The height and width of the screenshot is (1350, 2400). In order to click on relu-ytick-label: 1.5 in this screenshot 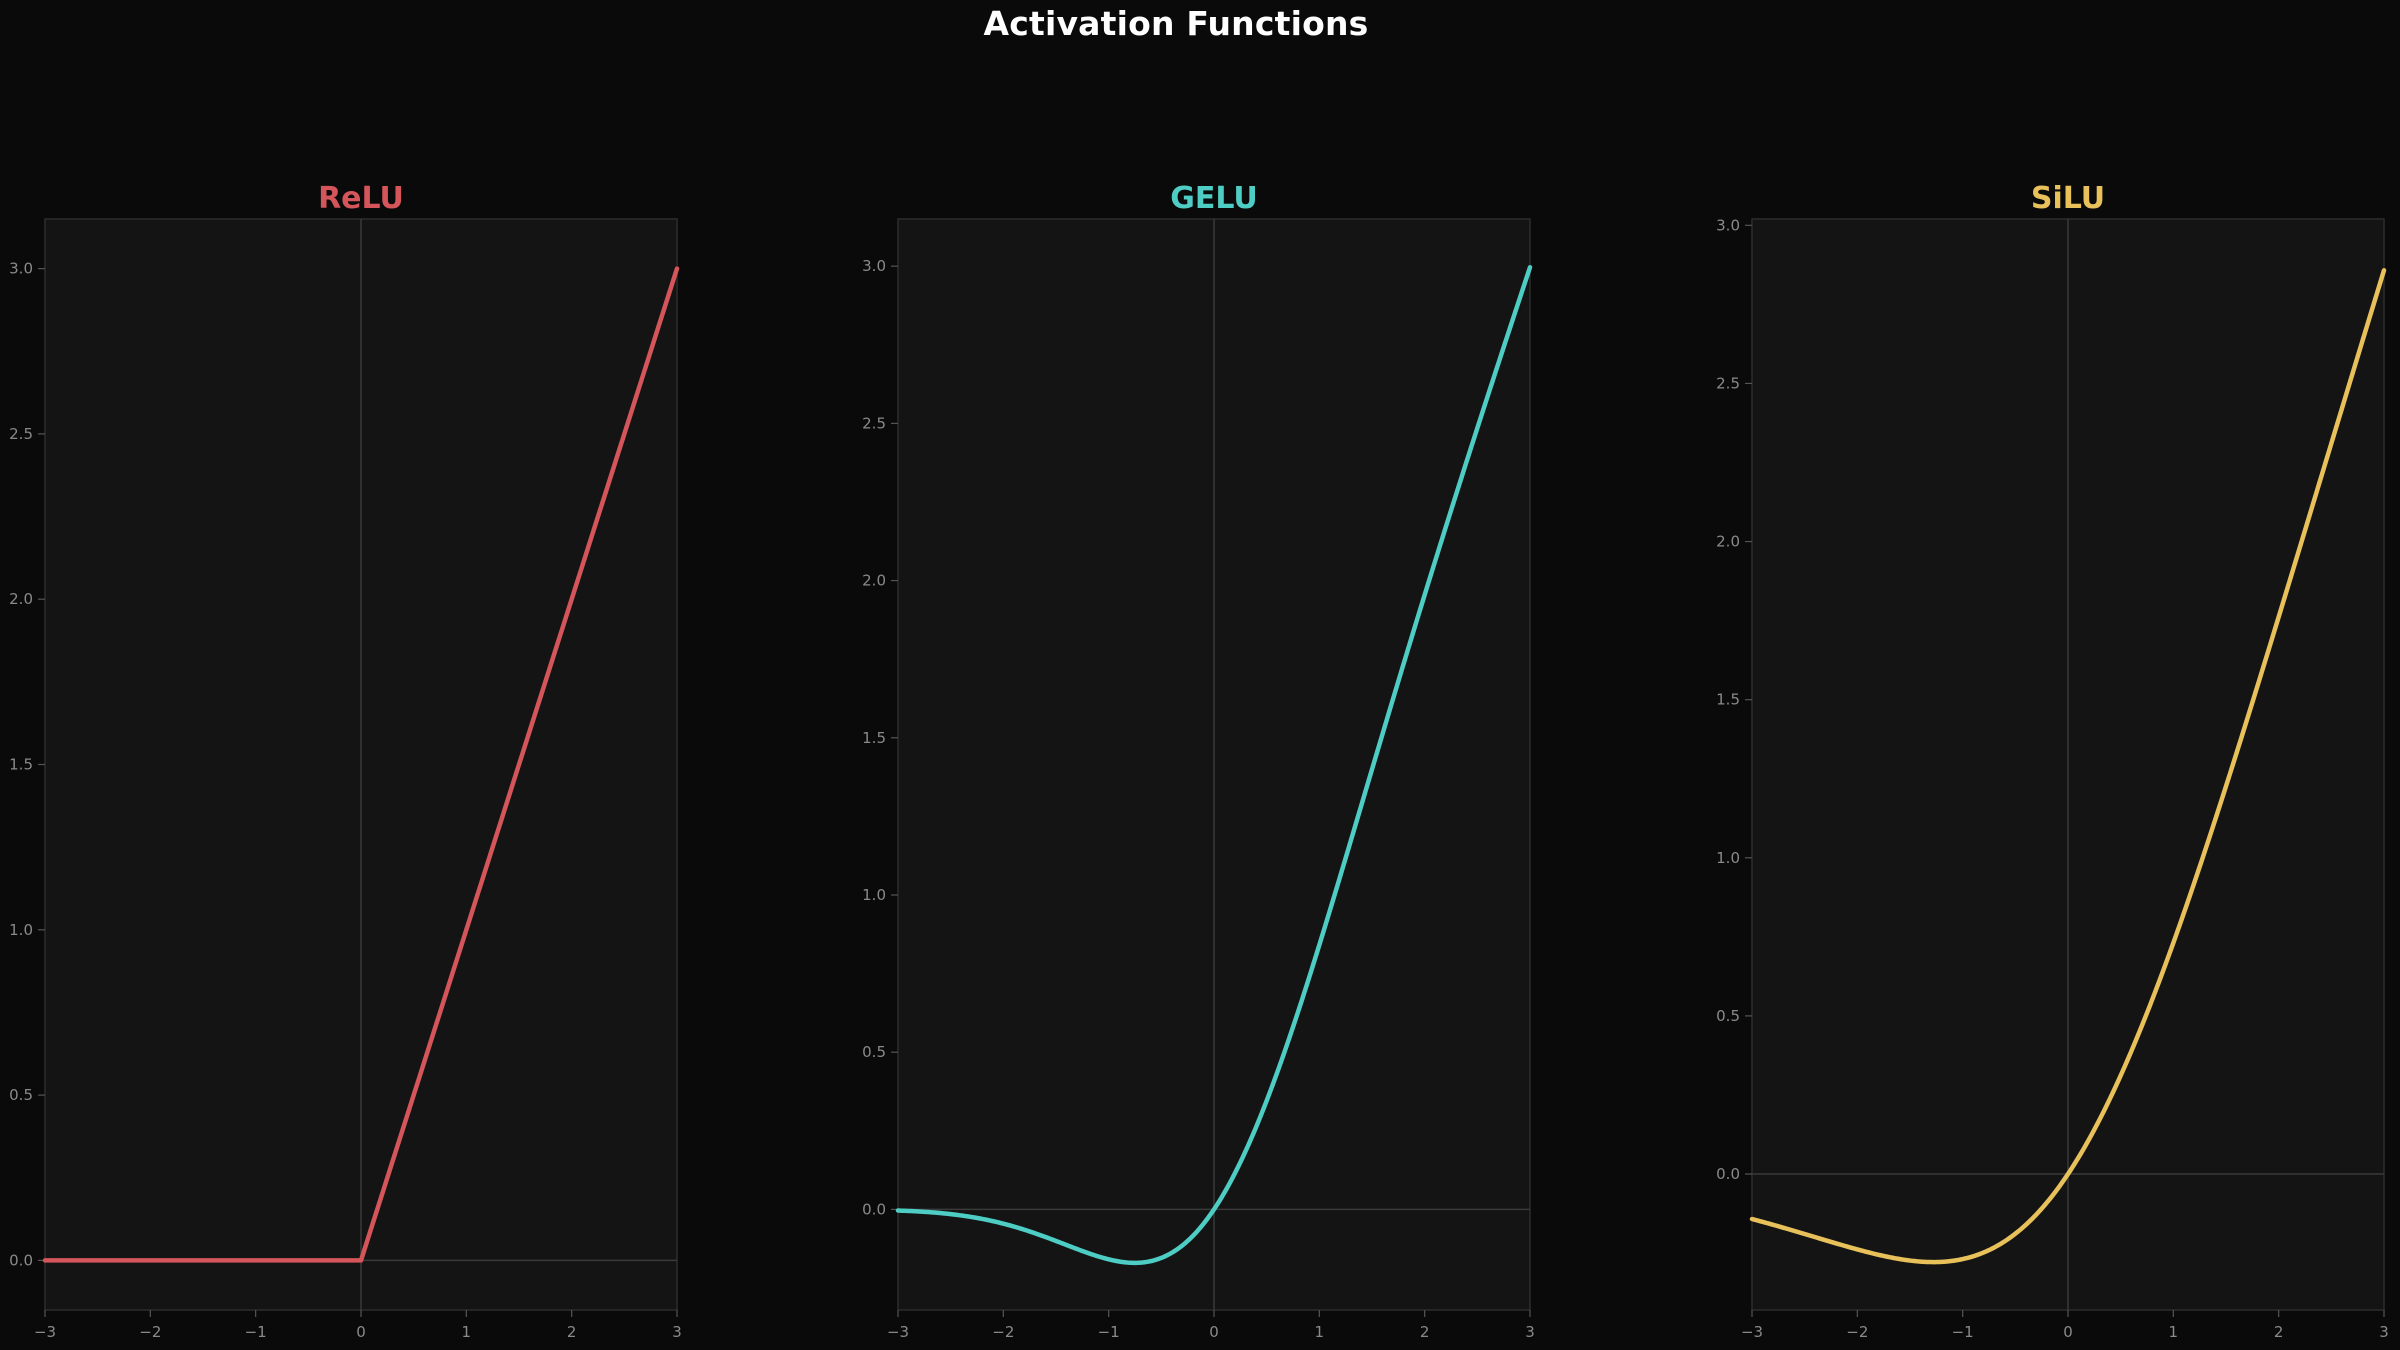, I will do `click(21, 765)`.